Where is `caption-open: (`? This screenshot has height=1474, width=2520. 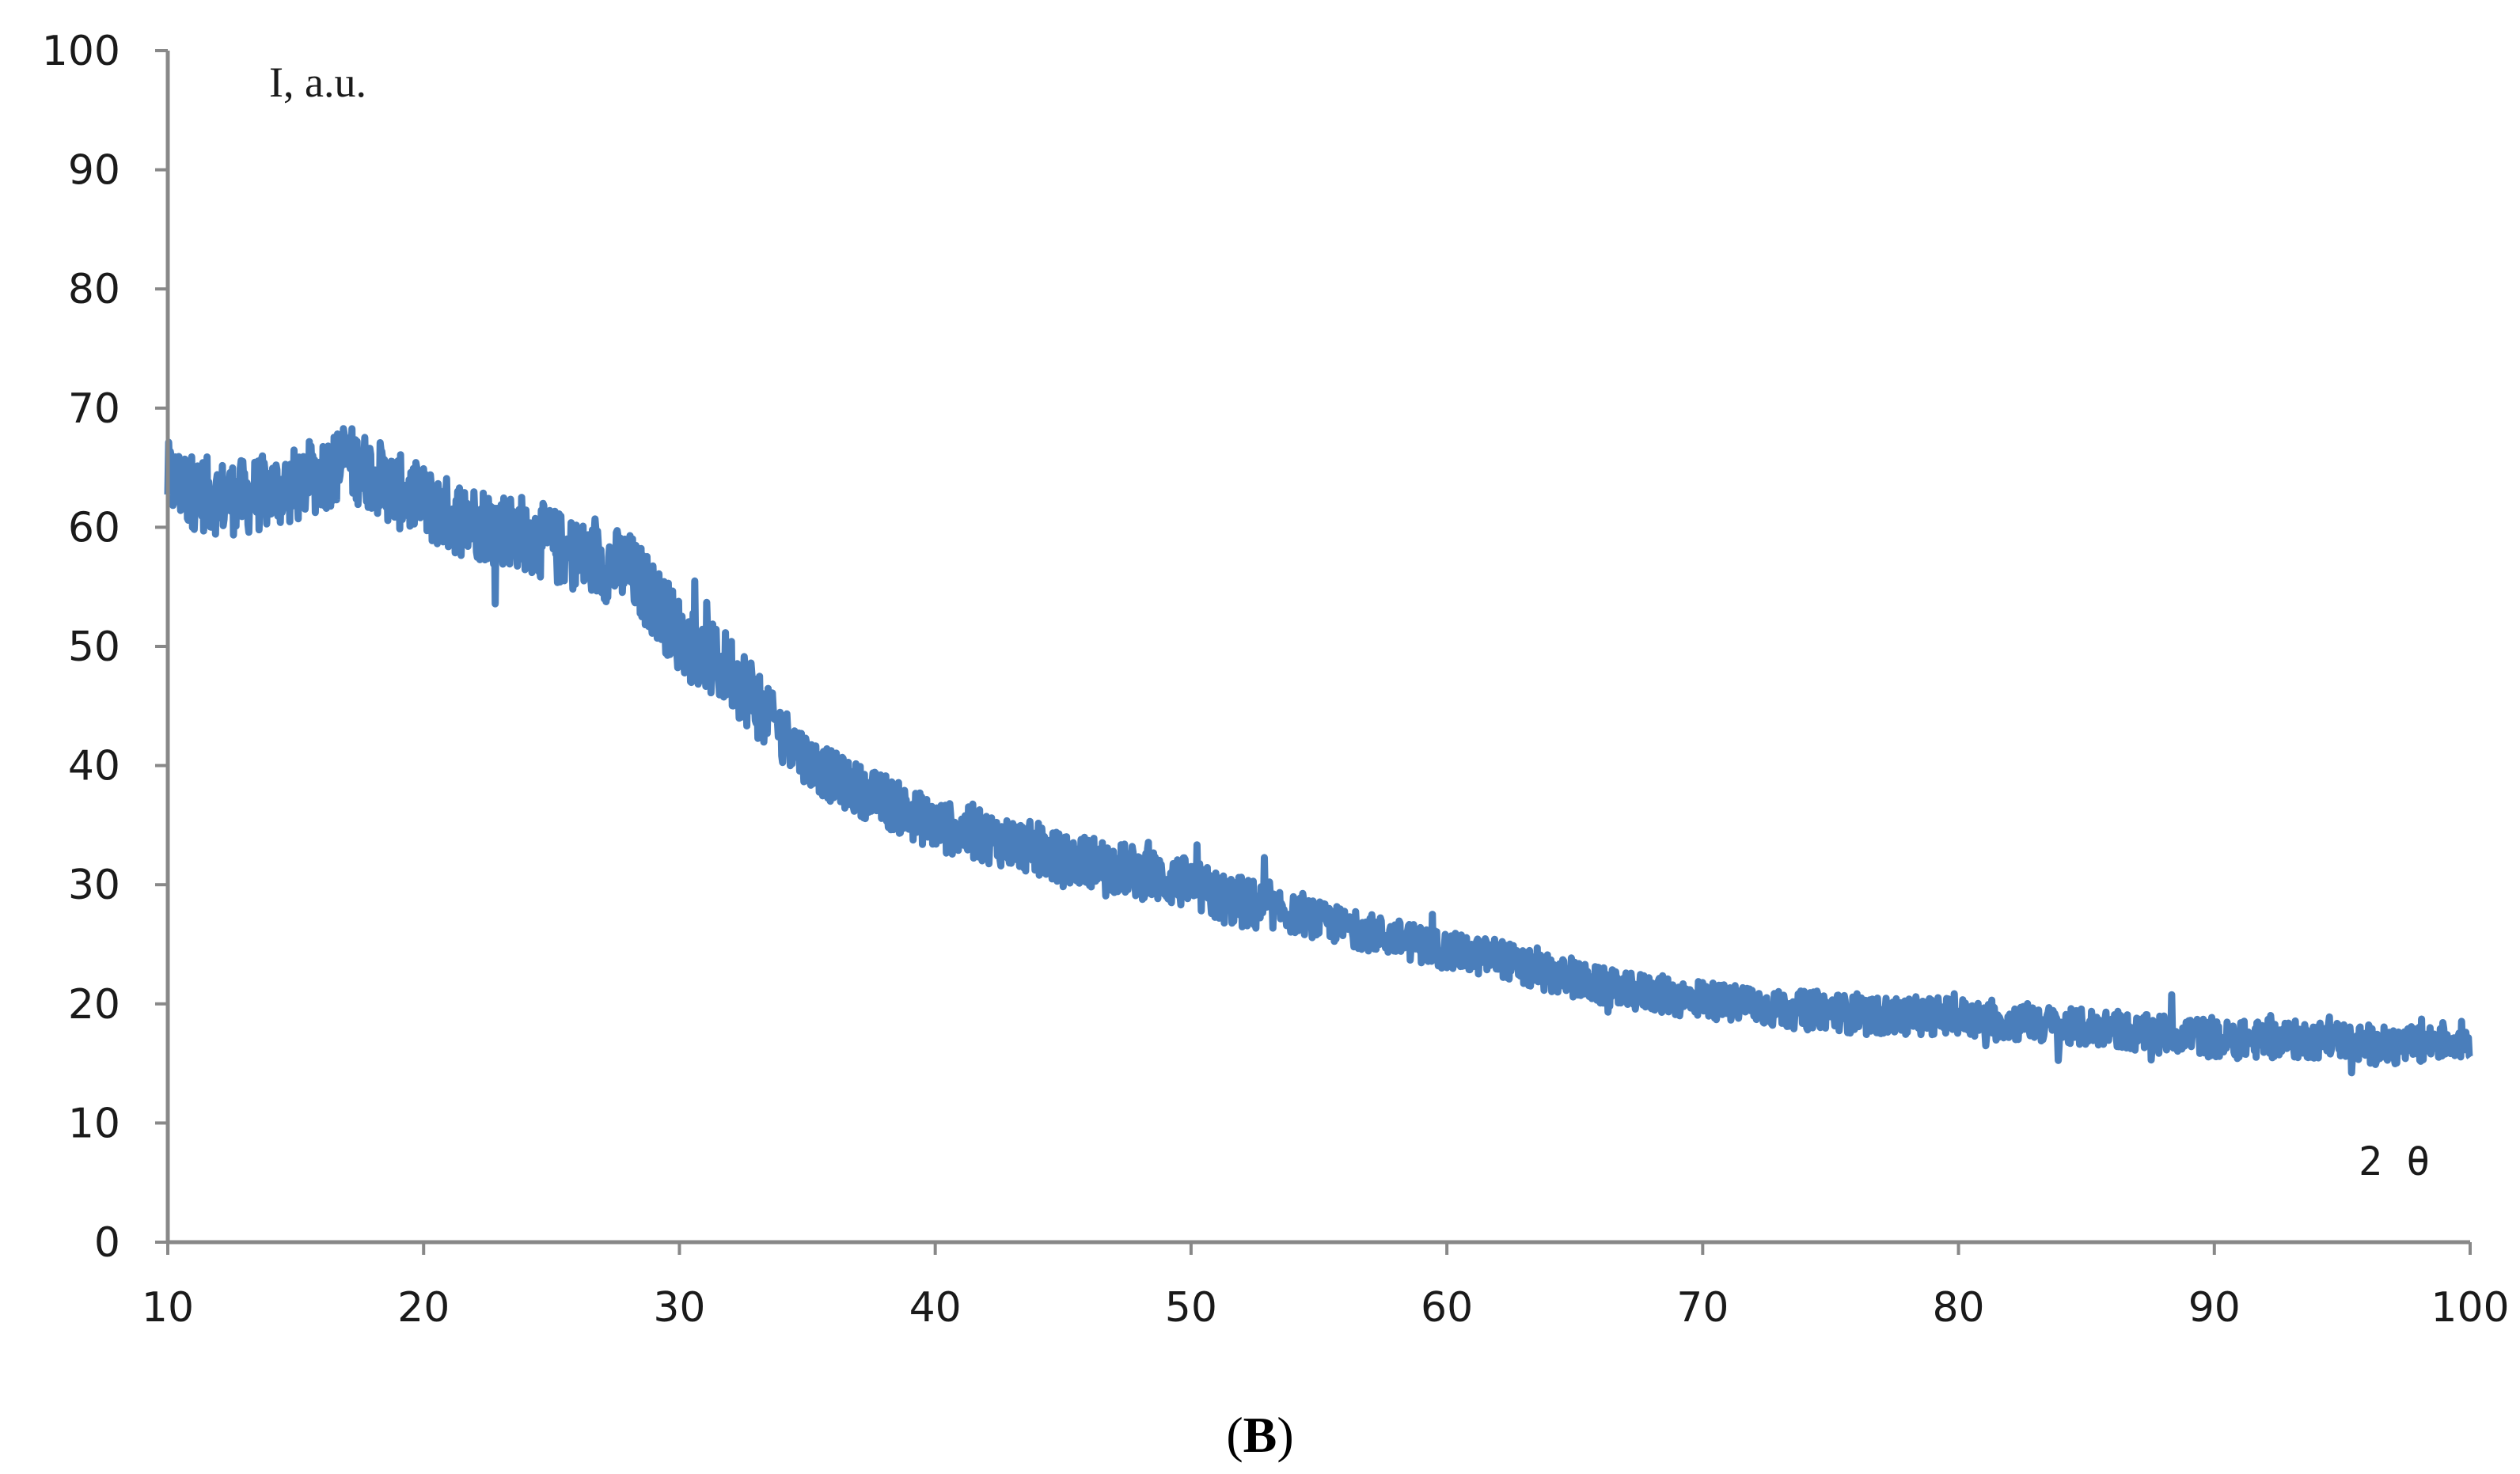 caption-open: ( is located at coordinates (1234, 1435).